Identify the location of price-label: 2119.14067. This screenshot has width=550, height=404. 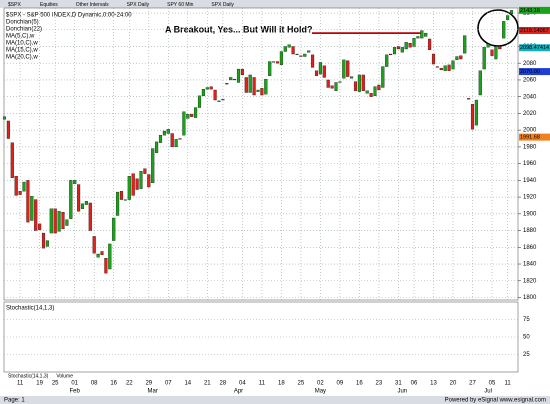
(534, 31).